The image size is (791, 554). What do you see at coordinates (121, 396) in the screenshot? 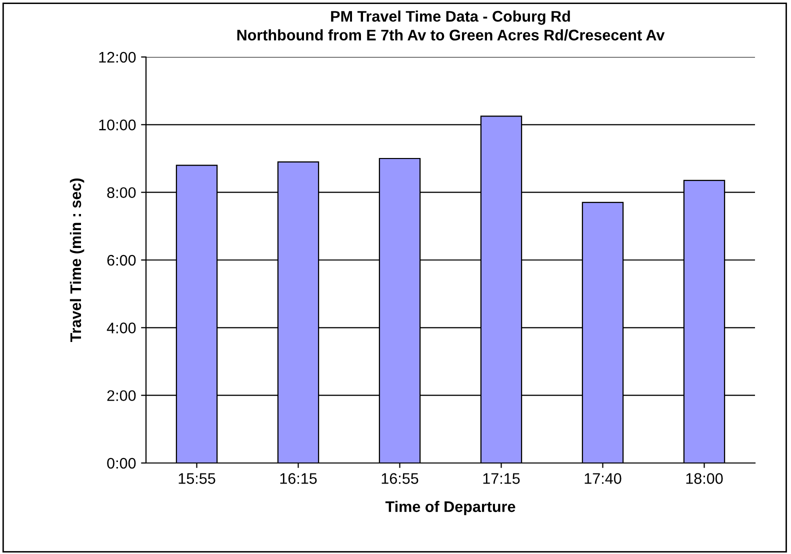
I see `y-tick-label: 2:00` at bounding box center [121, 396].